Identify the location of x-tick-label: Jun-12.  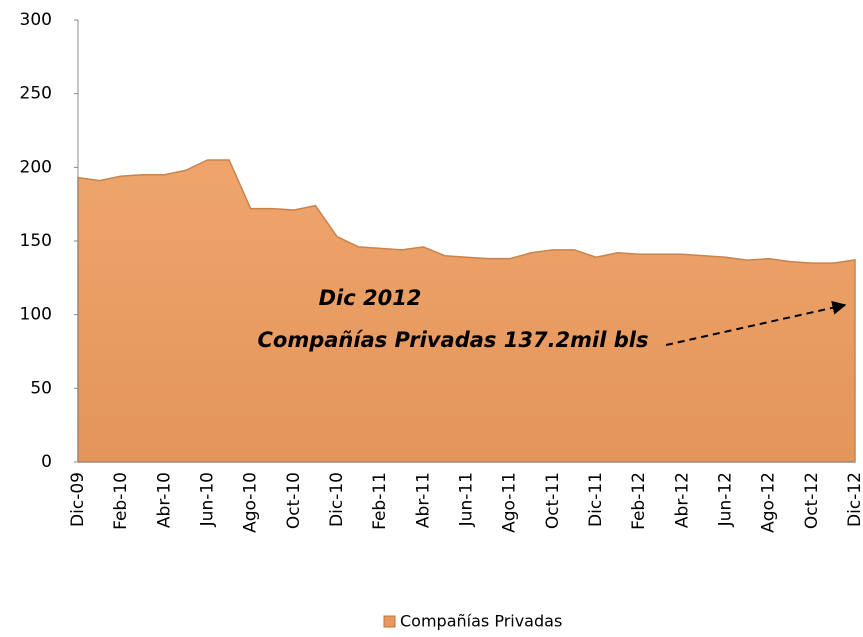
(726, 499).